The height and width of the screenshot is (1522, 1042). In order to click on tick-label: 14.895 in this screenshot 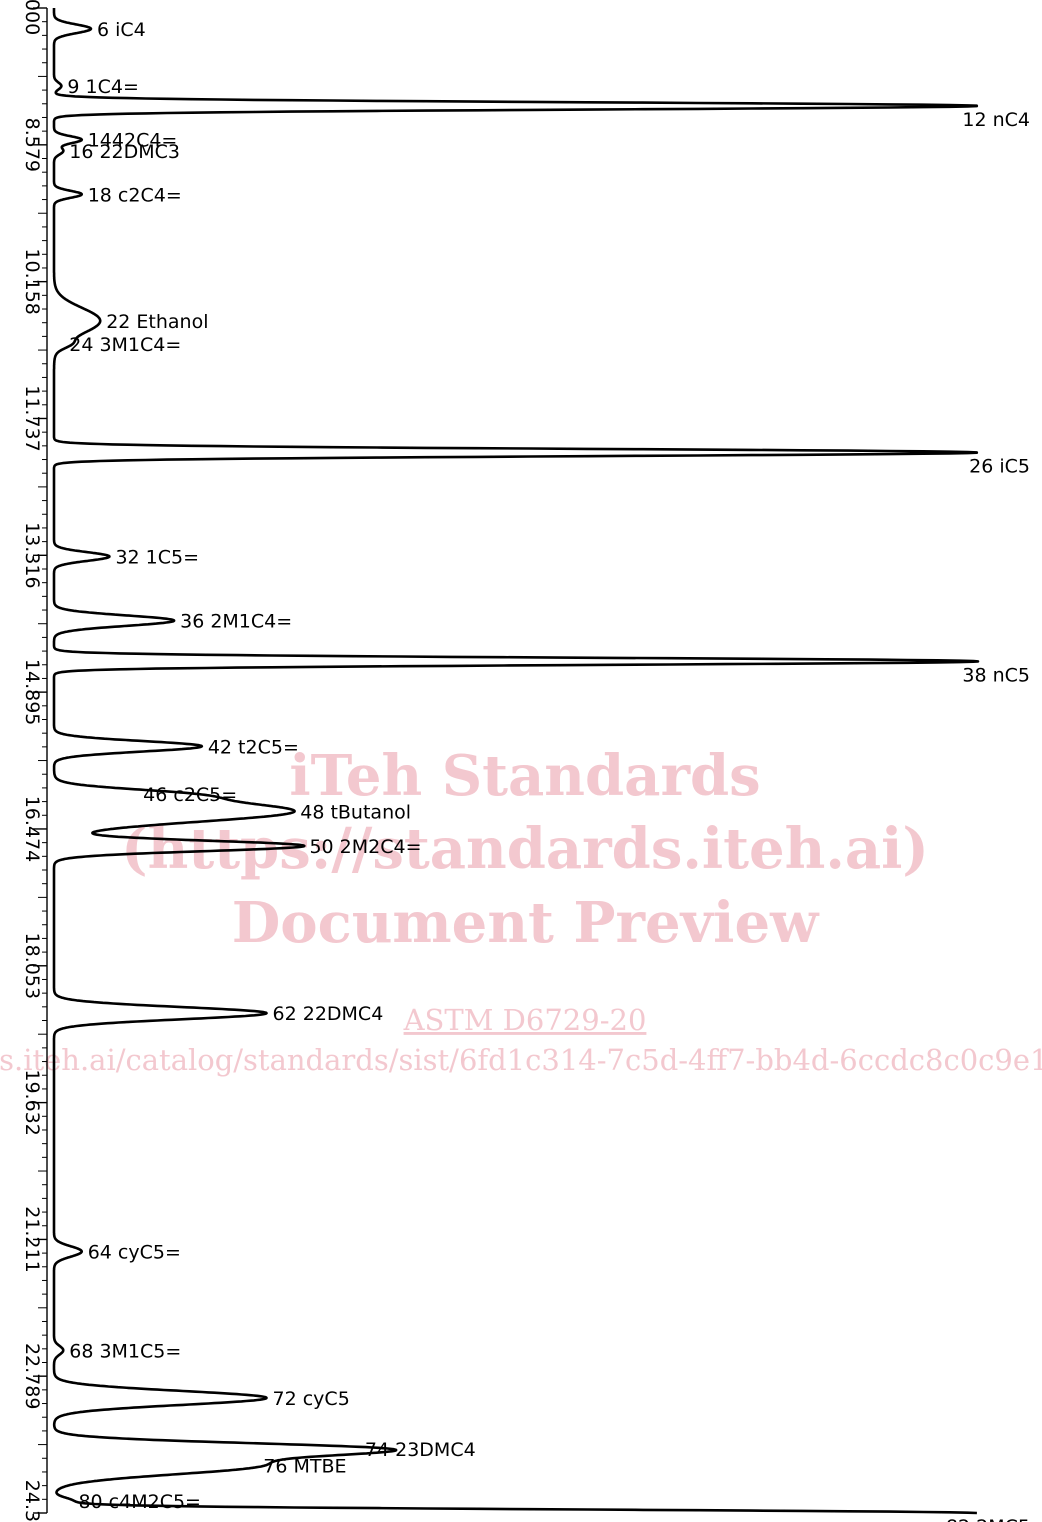, I will do `click(32, 692)`.